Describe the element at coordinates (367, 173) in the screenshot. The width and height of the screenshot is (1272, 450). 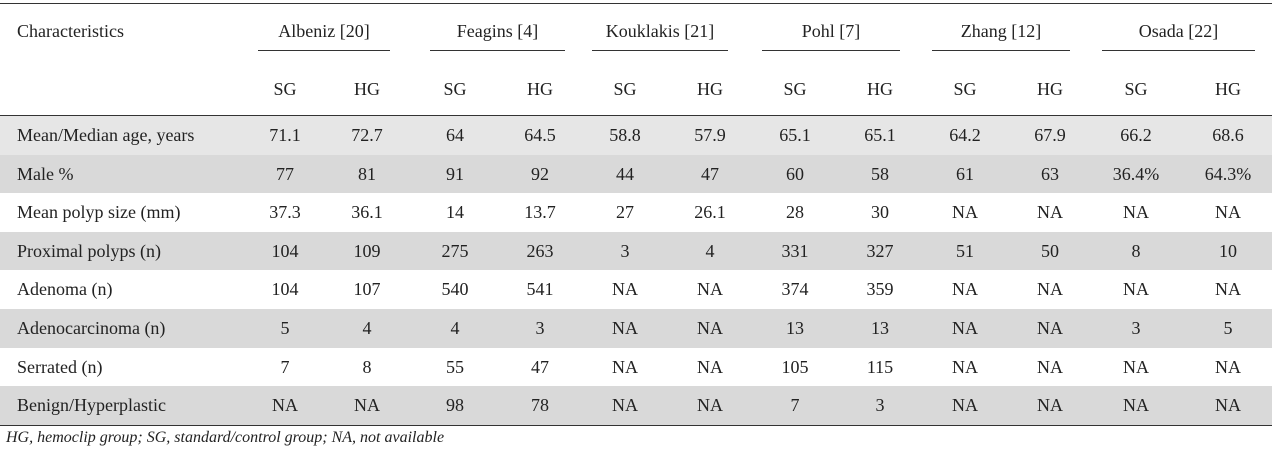
I see `cell: 81` at that location.